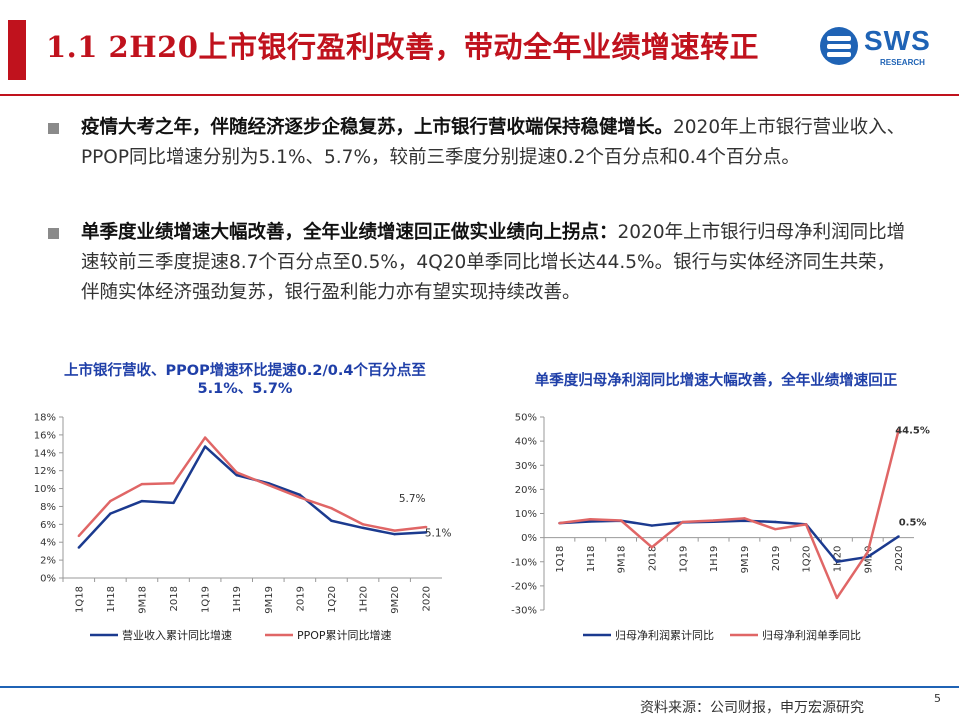 The height and width of the screenshot is (719, 959). Describe the element at coordinates (716, 381) in the screenshot. I see `chart-2-title: 单季度归母净利润同比增速大幅改善，全年业绩增速回正` at that location.